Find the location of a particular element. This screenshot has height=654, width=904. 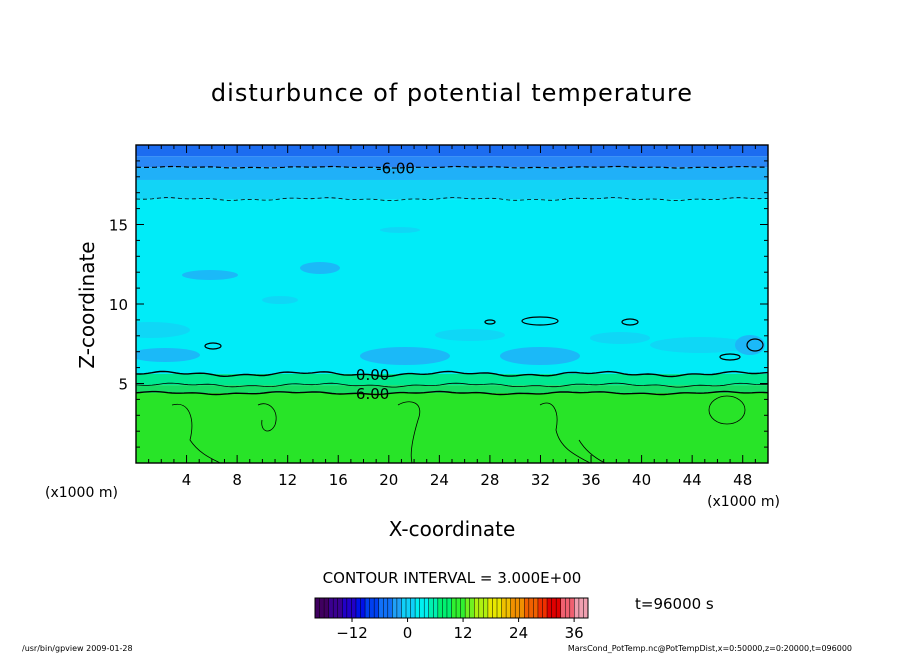

x-tick-label-28: 28 is located at coordinates (489, 480).